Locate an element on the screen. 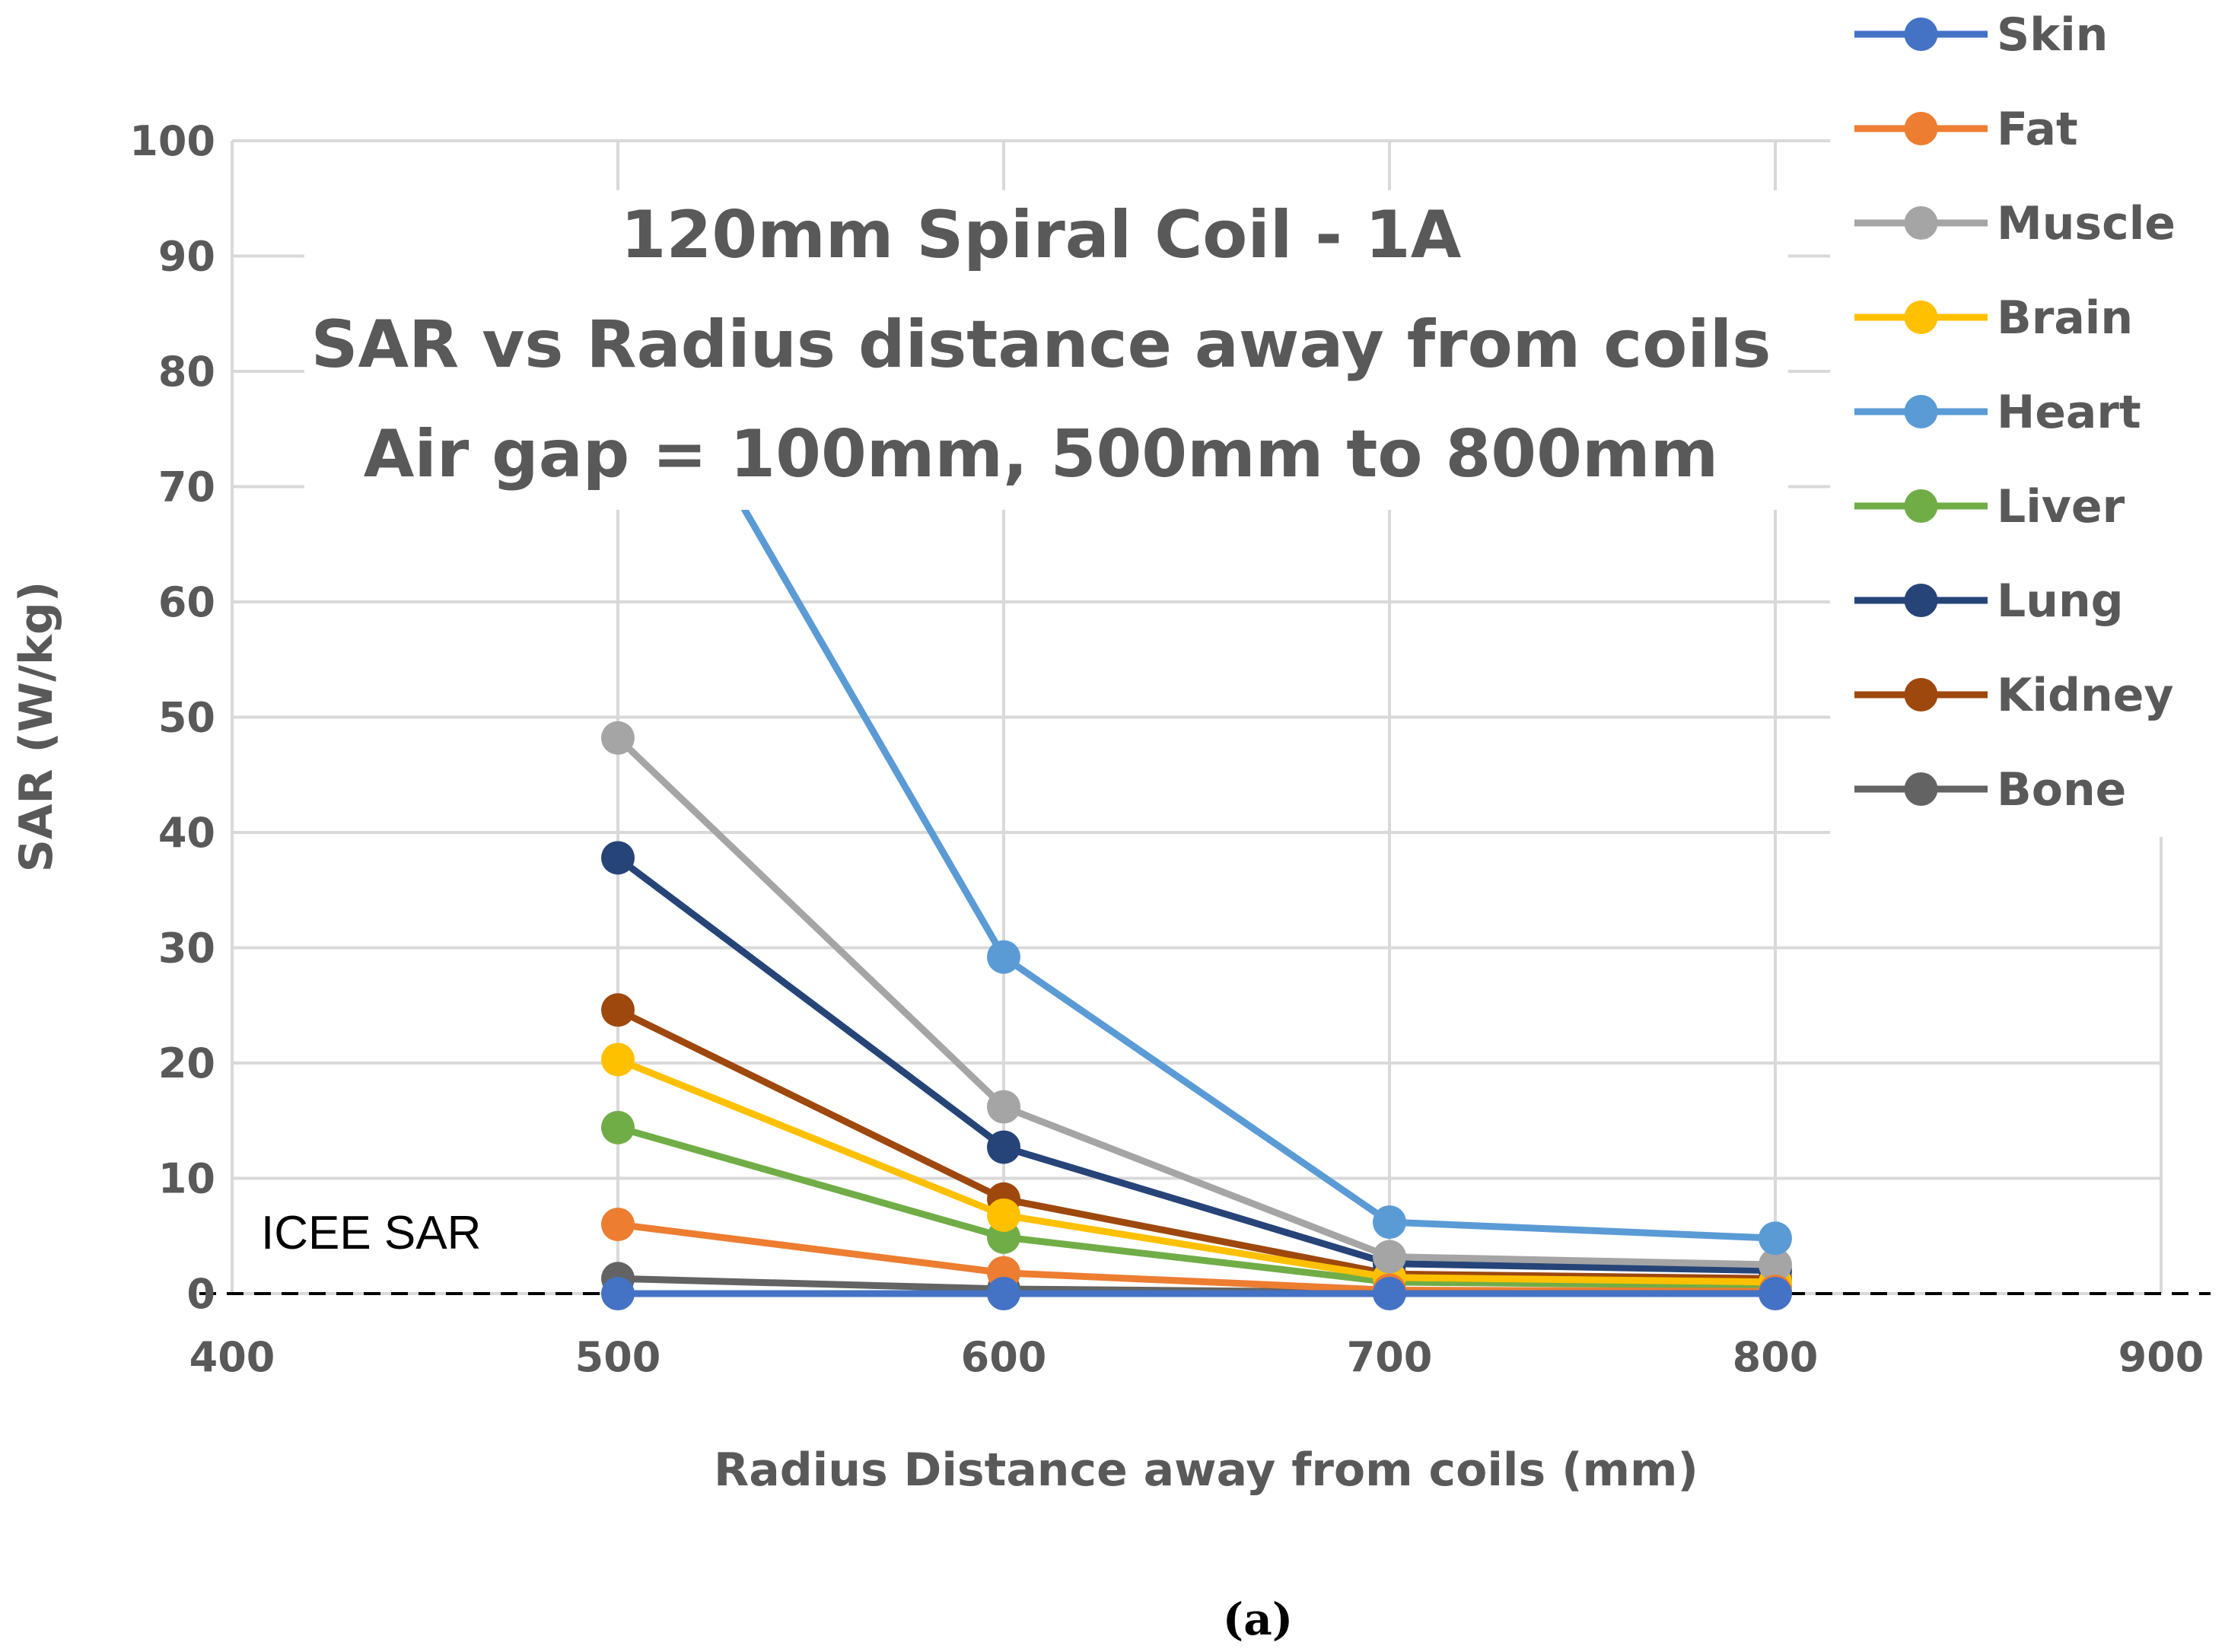 This screenshot has height=1652, width=2225. series-line-liver is located at coordinates (1196, 1206).